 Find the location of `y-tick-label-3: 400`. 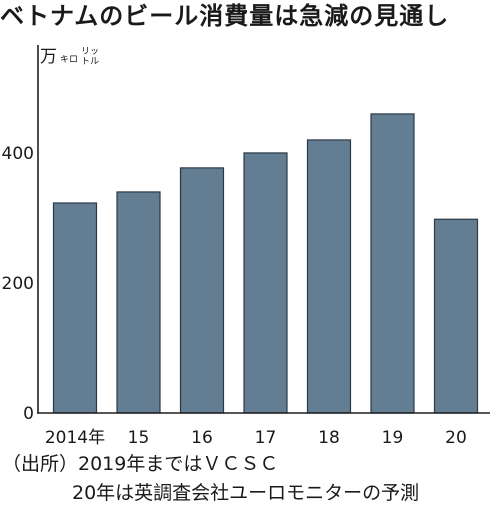

y-tick-label-3: 400 is located at coordinates (18, 154).